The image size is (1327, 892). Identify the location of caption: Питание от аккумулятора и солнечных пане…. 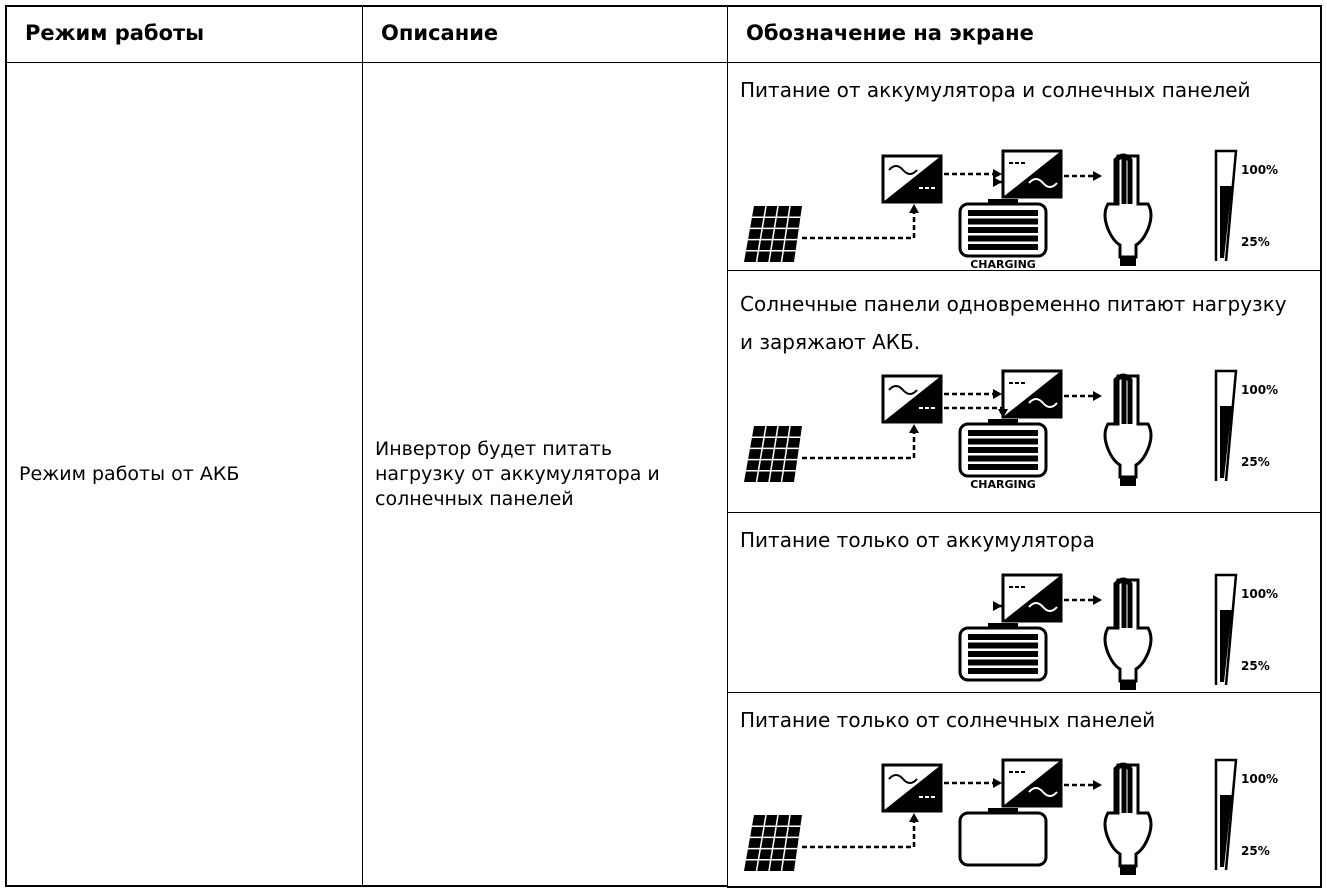
(995, 90).